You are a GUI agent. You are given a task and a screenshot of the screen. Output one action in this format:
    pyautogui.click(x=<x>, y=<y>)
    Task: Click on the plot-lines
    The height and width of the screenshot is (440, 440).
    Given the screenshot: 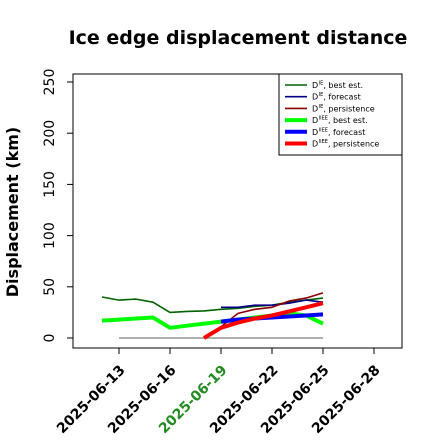 What is the action you would take?
    pyautogui.click(x=212, y=316)
    